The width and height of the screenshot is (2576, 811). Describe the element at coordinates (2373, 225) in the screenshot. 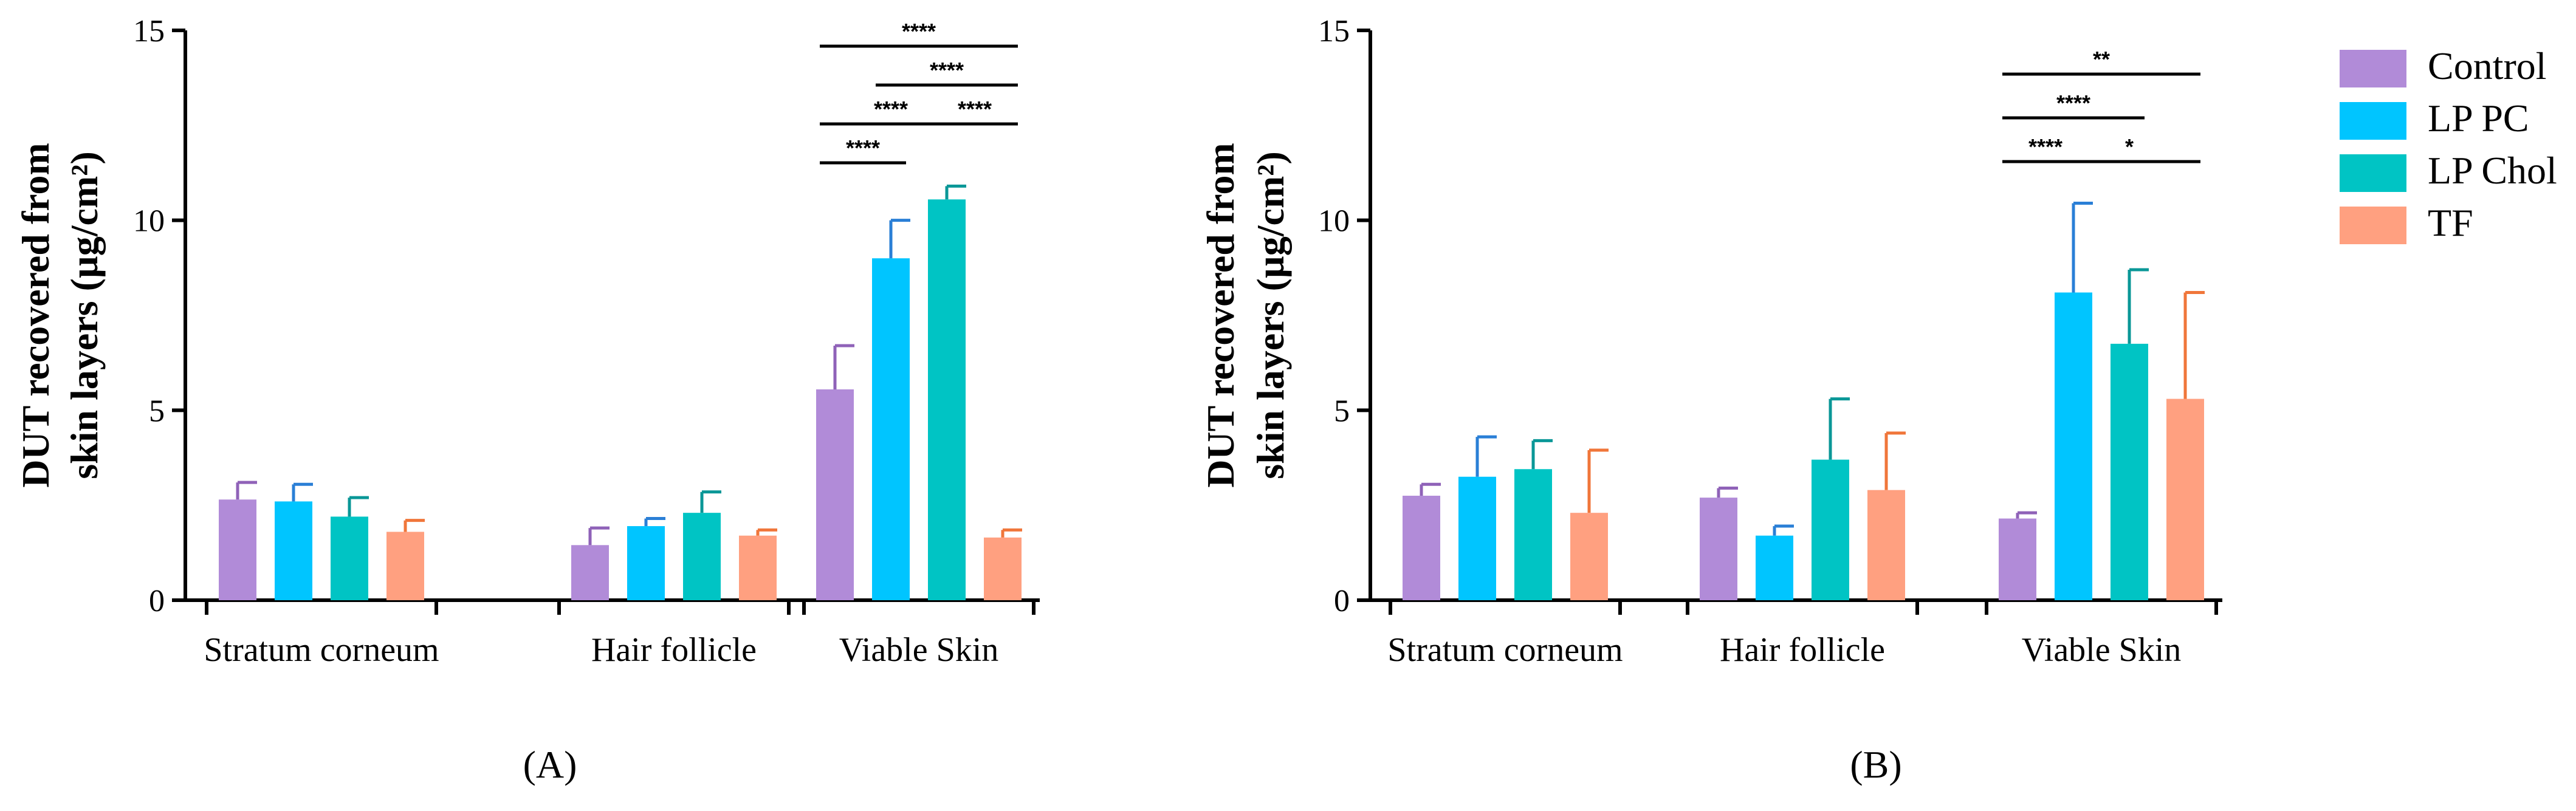

I see `legend-swatch-tf` at that location.